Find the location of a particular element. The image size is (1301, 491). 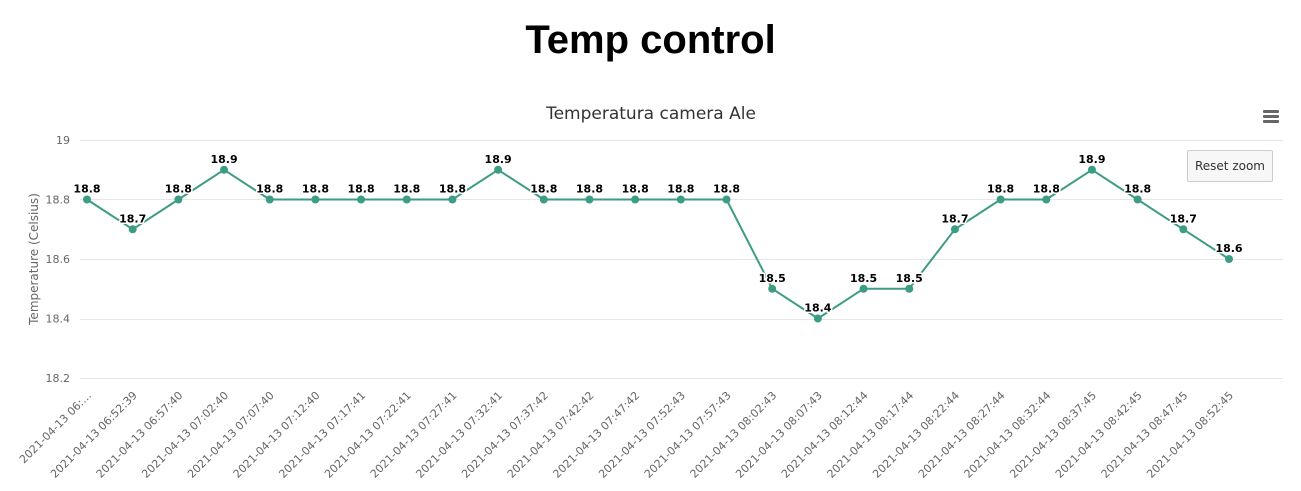

y-axis-ticks: 18.2 18.4 18.6 18.8 19 is located at coordinates (58, 259).